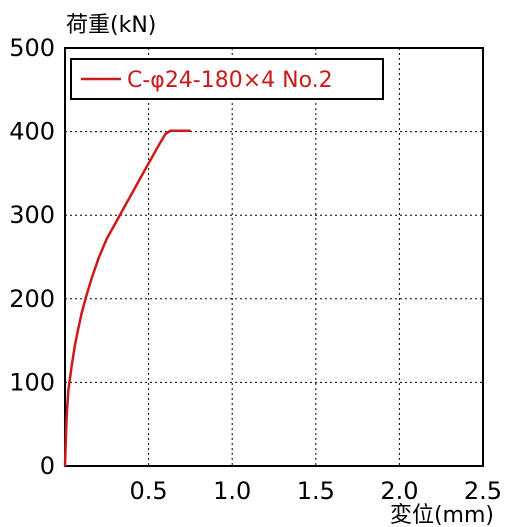 The height and width of the screenshot is (527, 507). What do you see at coordinates (399, 491) in the screenshot?
I see `x-tick-label: 2.0` at bounding box center [399, 491].